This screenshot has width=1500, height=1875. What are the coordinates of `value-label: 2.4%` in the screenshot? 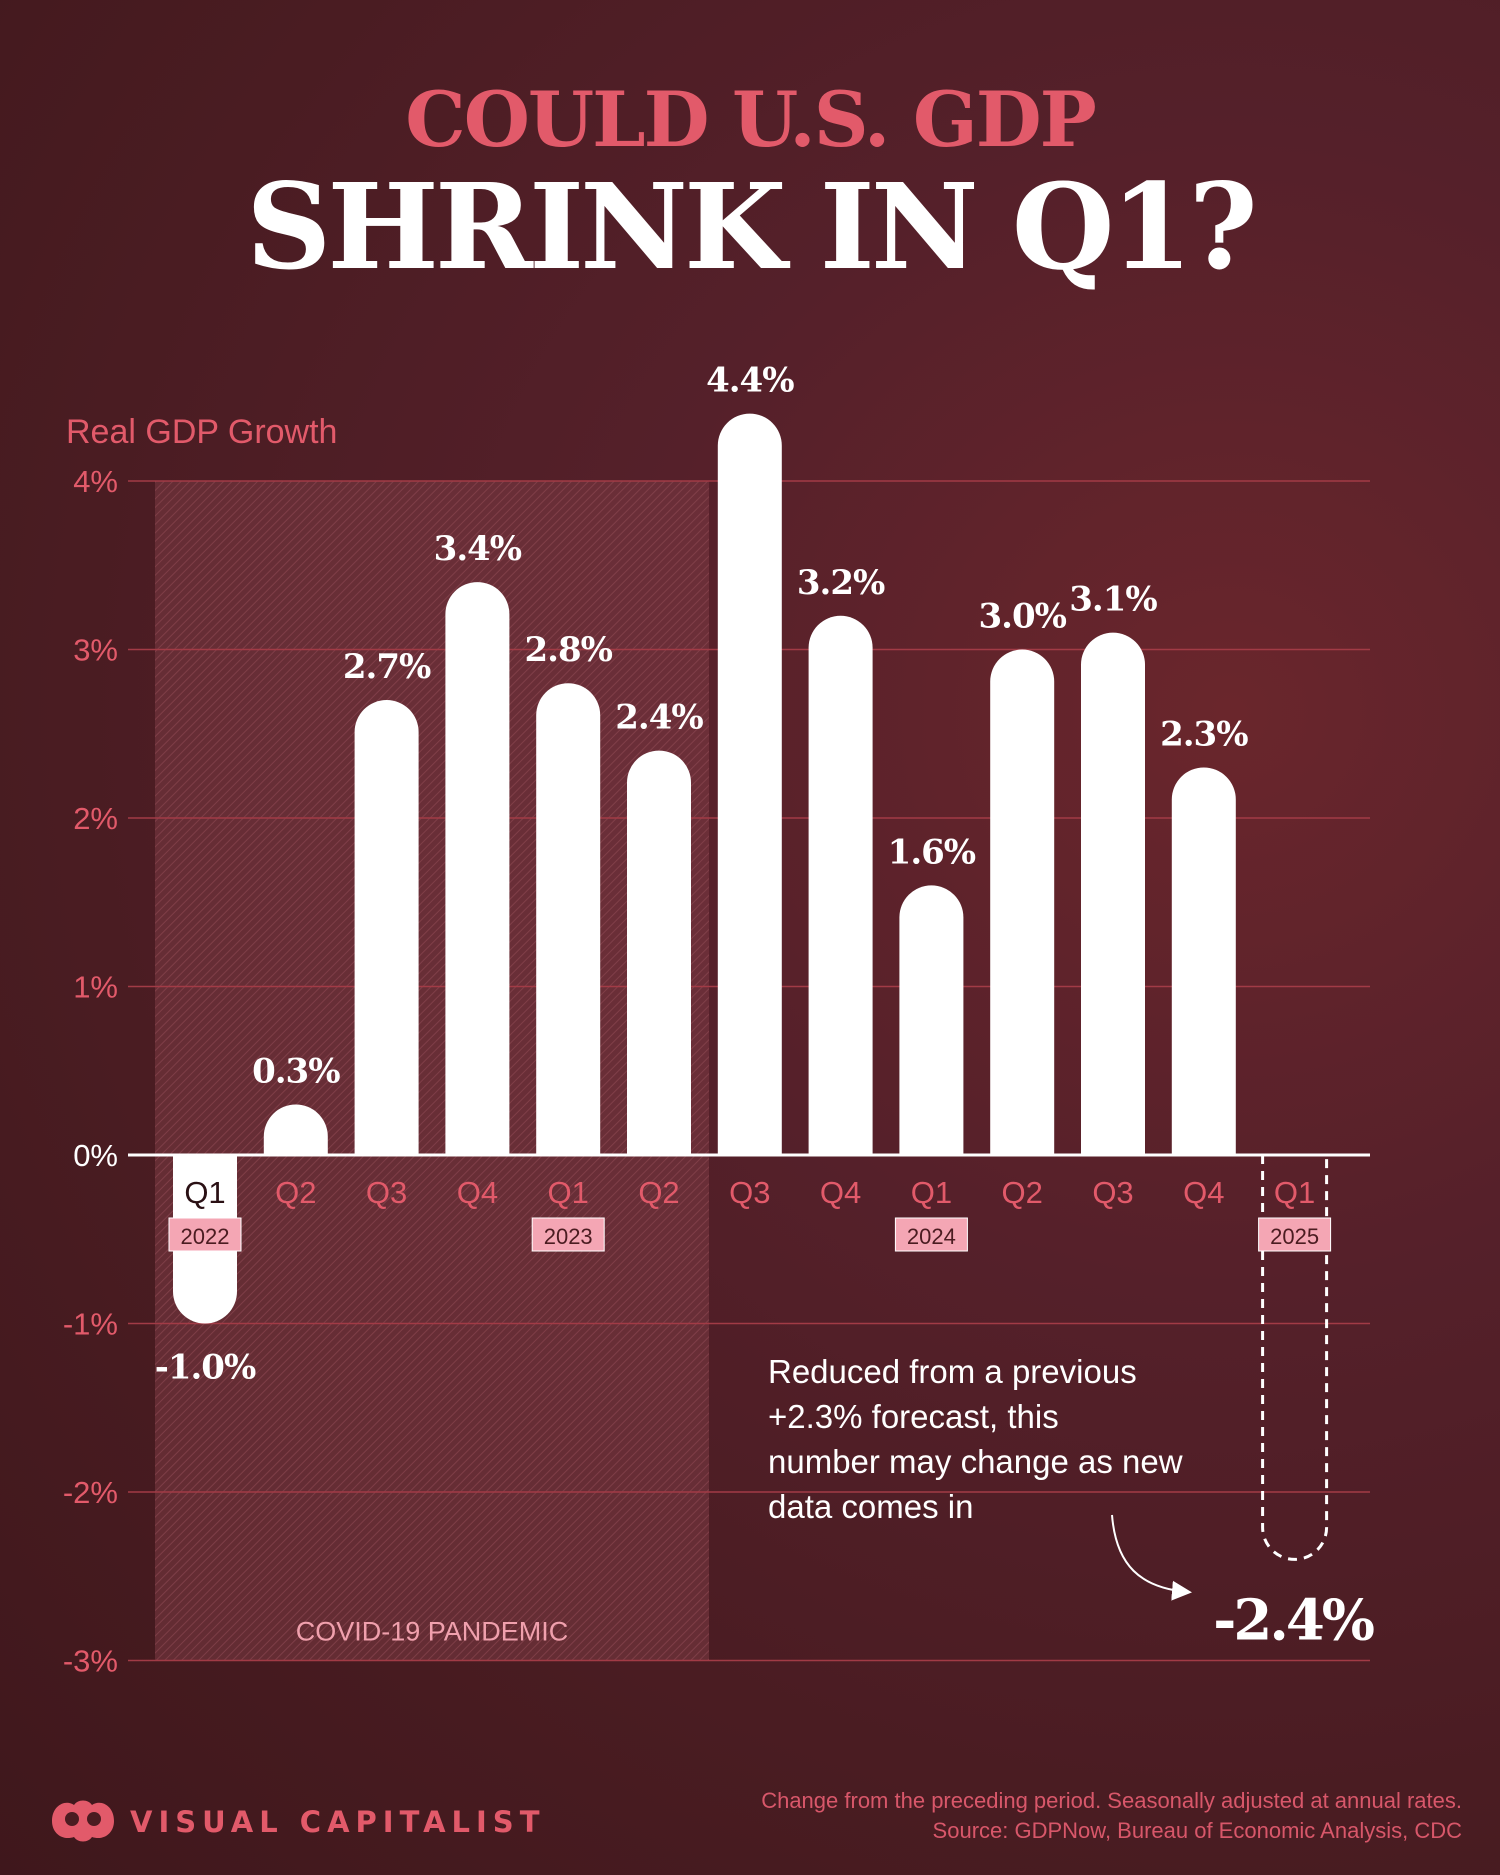 It's located at (659, 718).